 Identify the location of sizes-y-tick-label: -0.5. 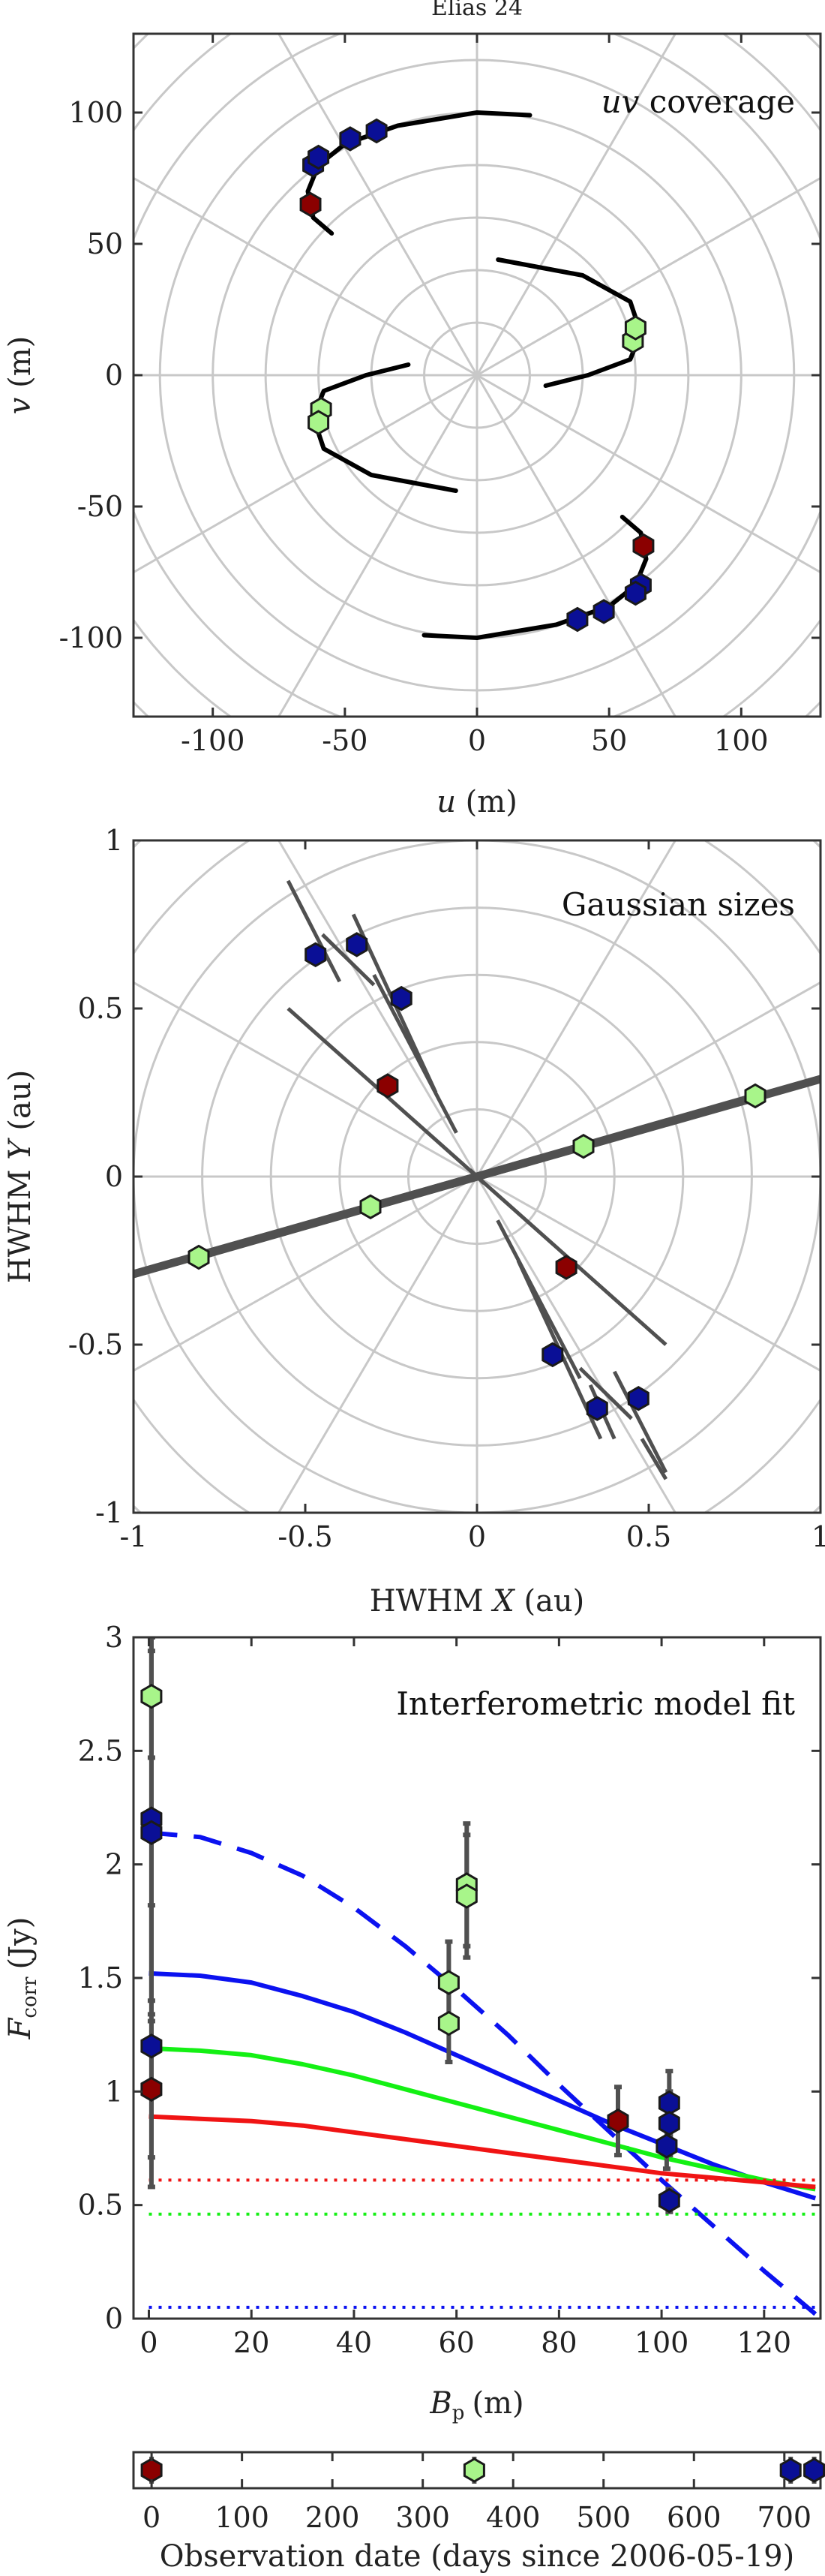
(95, 1344).